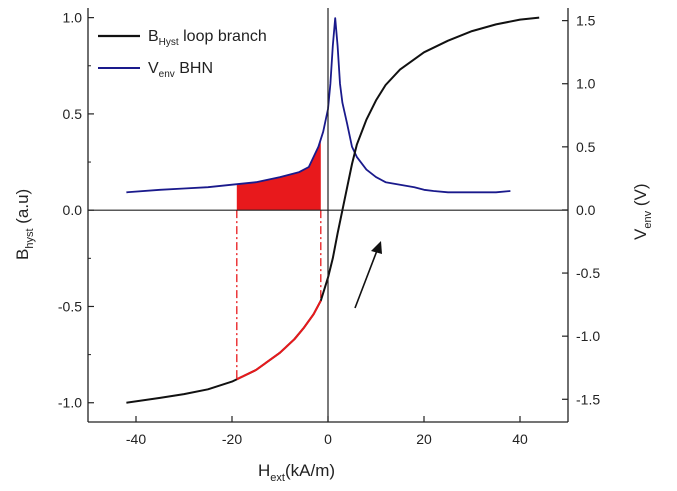  Describe the element at coordinates (73, 210) in the screenshot. I see `y-left-tick-label: 0.0` at that location.